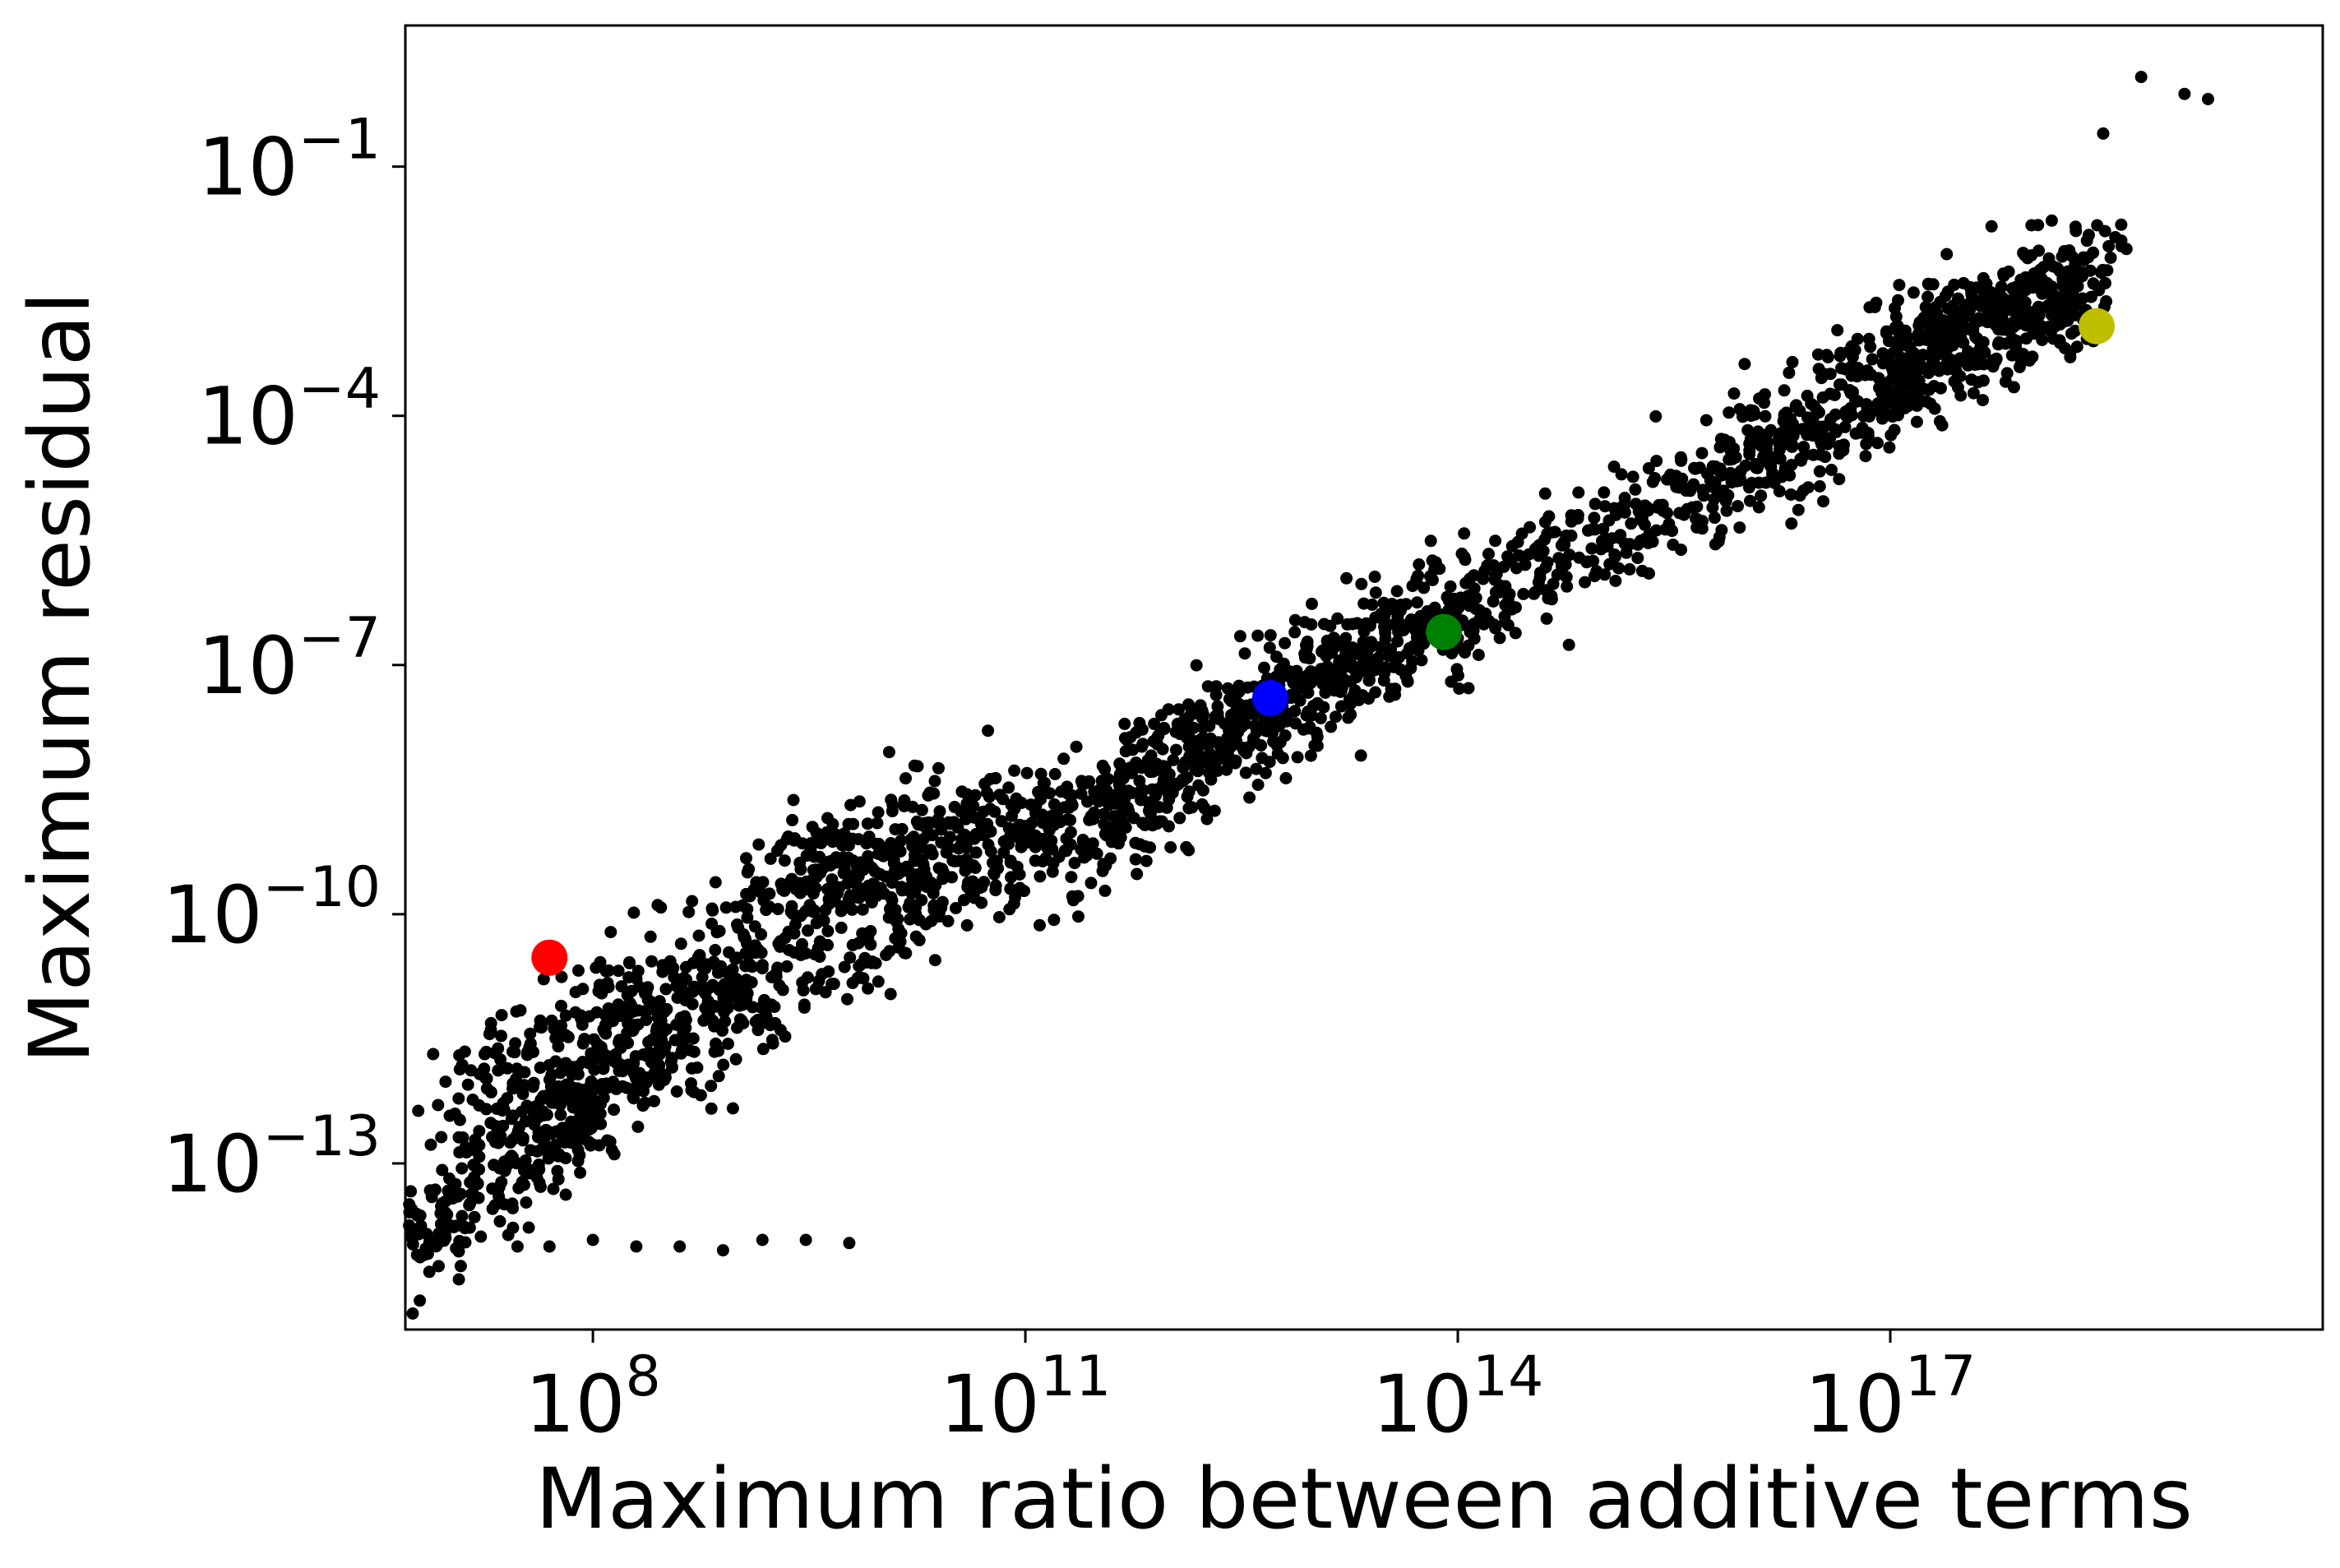  I want to click on x-tick-label: 1017, so click(1891, 1397).